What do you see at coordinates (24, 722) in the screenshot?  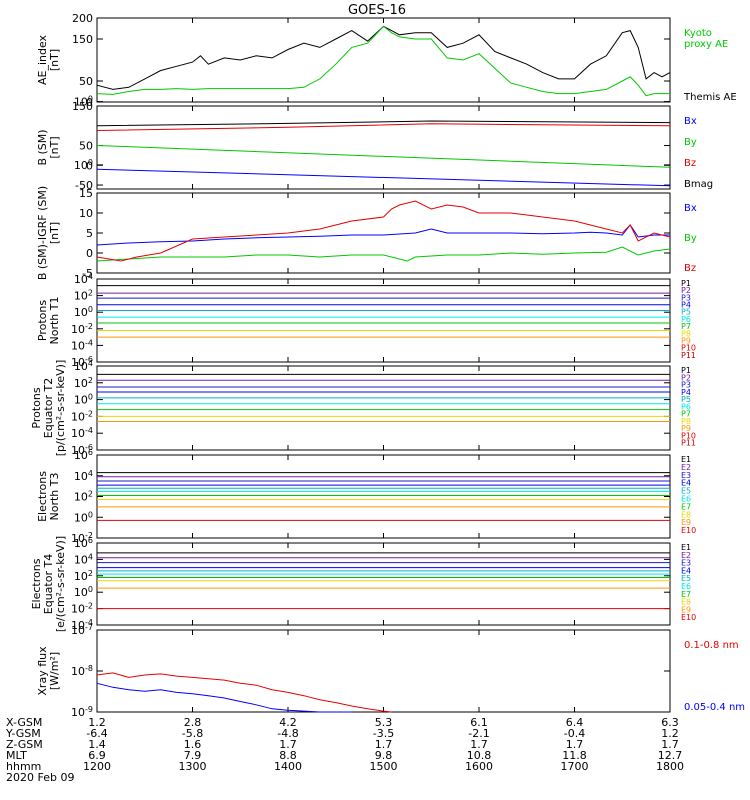 I see `footer-row-label: X-GSM` at bounding box center [24, 722].